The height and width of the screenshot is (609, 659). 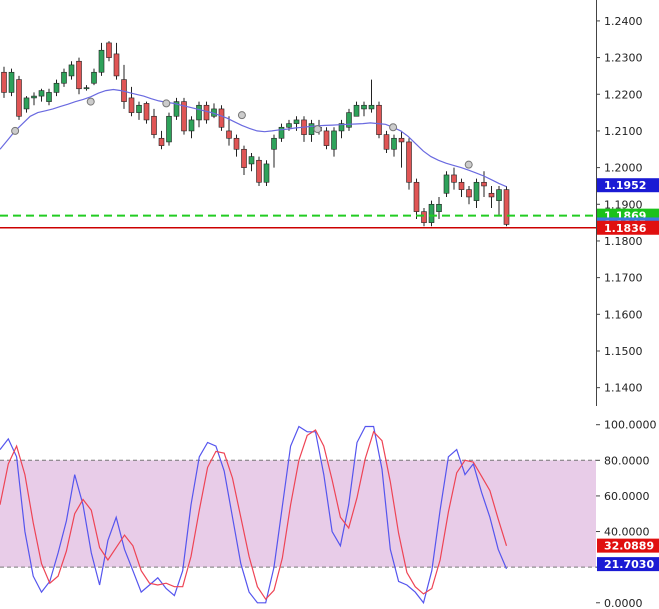 What do you see at coordinates (623, 131) in the screenshot?
I see `axis-tick-label: 1.2100` at bounding box center [623, 131].